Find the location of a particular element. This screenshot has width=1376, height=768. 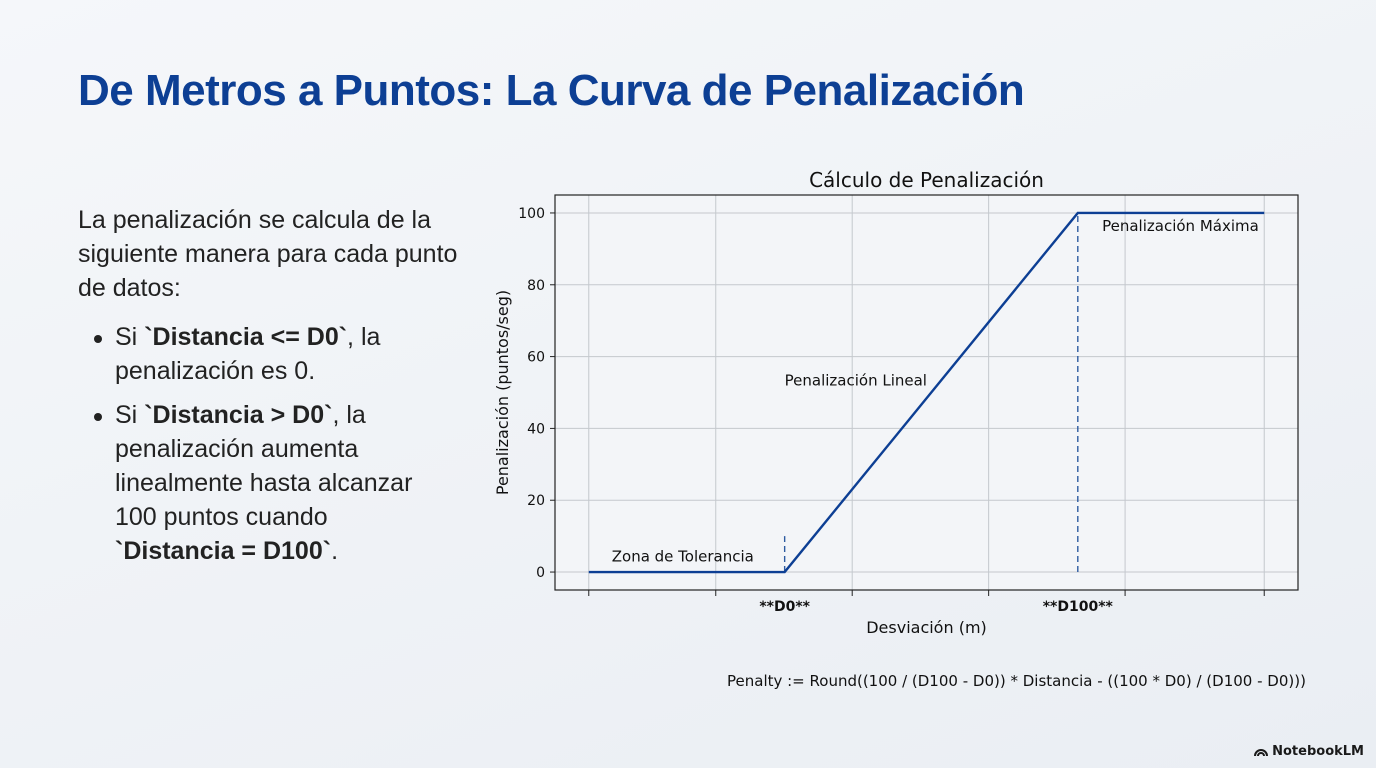

x-axis-label: Desviación (m) is located at coordinates (926, 627).